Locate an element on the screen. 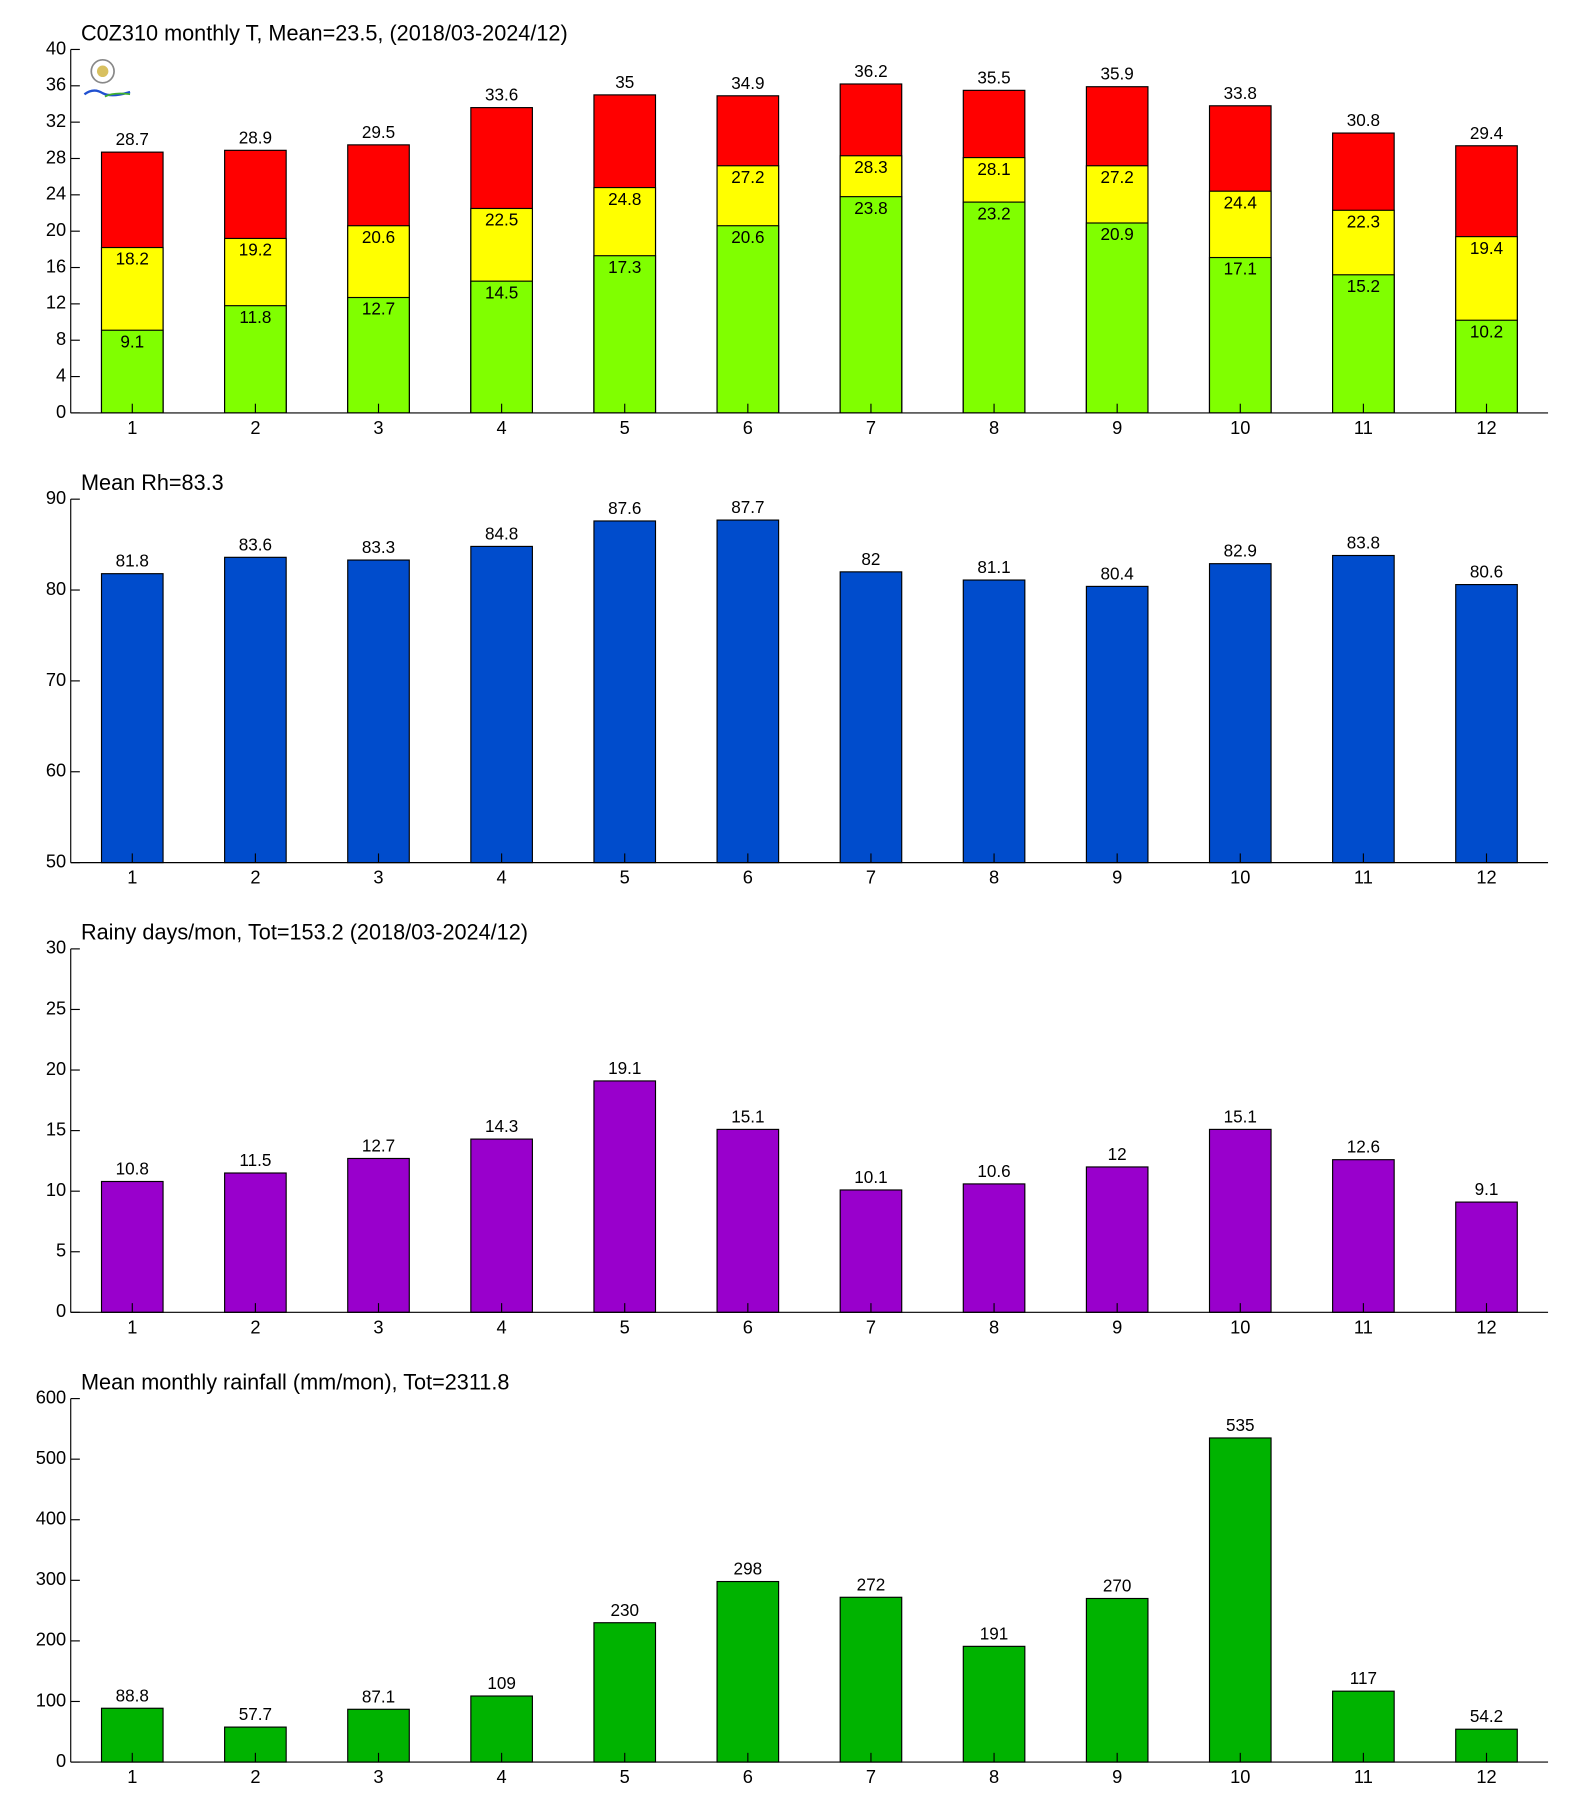  value-label: 117 is located at coordinates (1363, 1678).